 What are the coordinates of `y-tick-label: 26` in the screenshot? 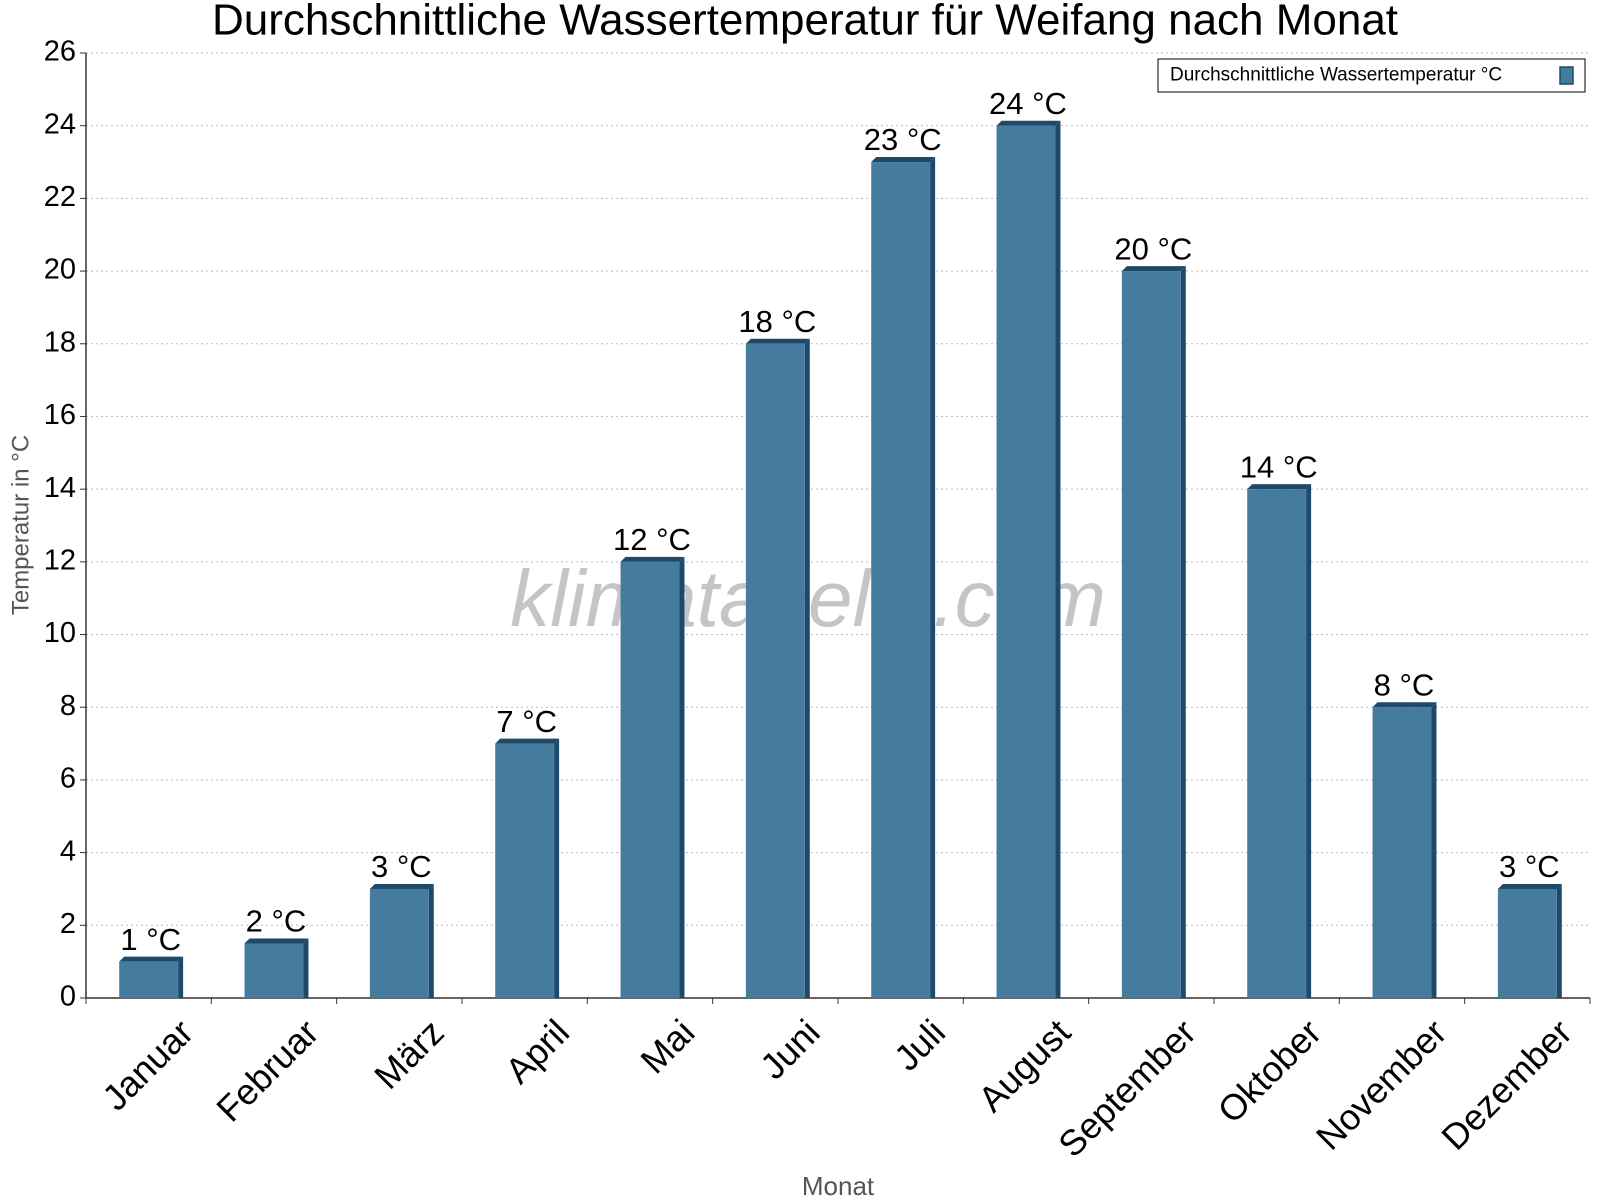 It's located at (60, 52).